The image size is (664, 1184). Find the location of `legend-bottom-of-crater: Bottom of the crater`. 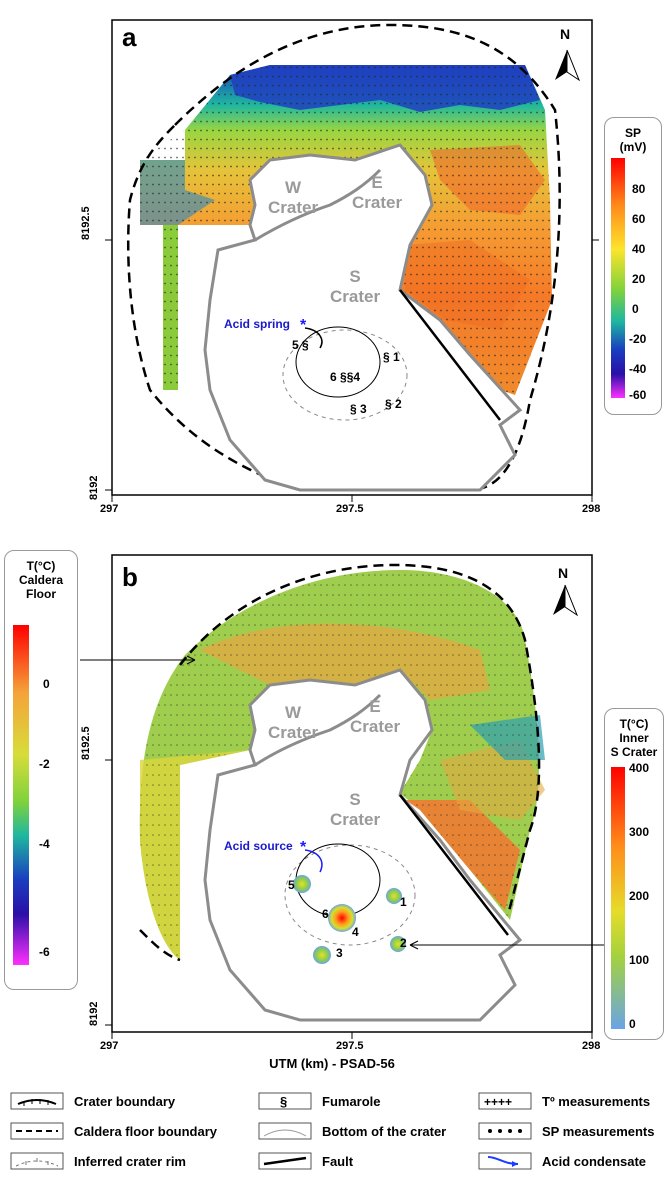

legend-bottom-of-crater: Bottom of the crater is located at coordinates (352, 1131).